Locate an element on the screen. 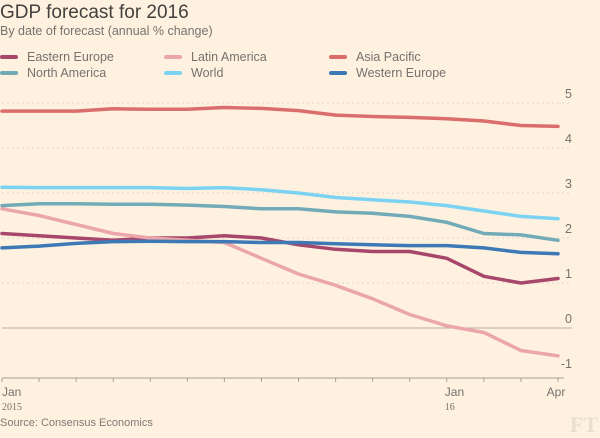  legend-label: Eastern Europe is located at coordinates (70, 57).